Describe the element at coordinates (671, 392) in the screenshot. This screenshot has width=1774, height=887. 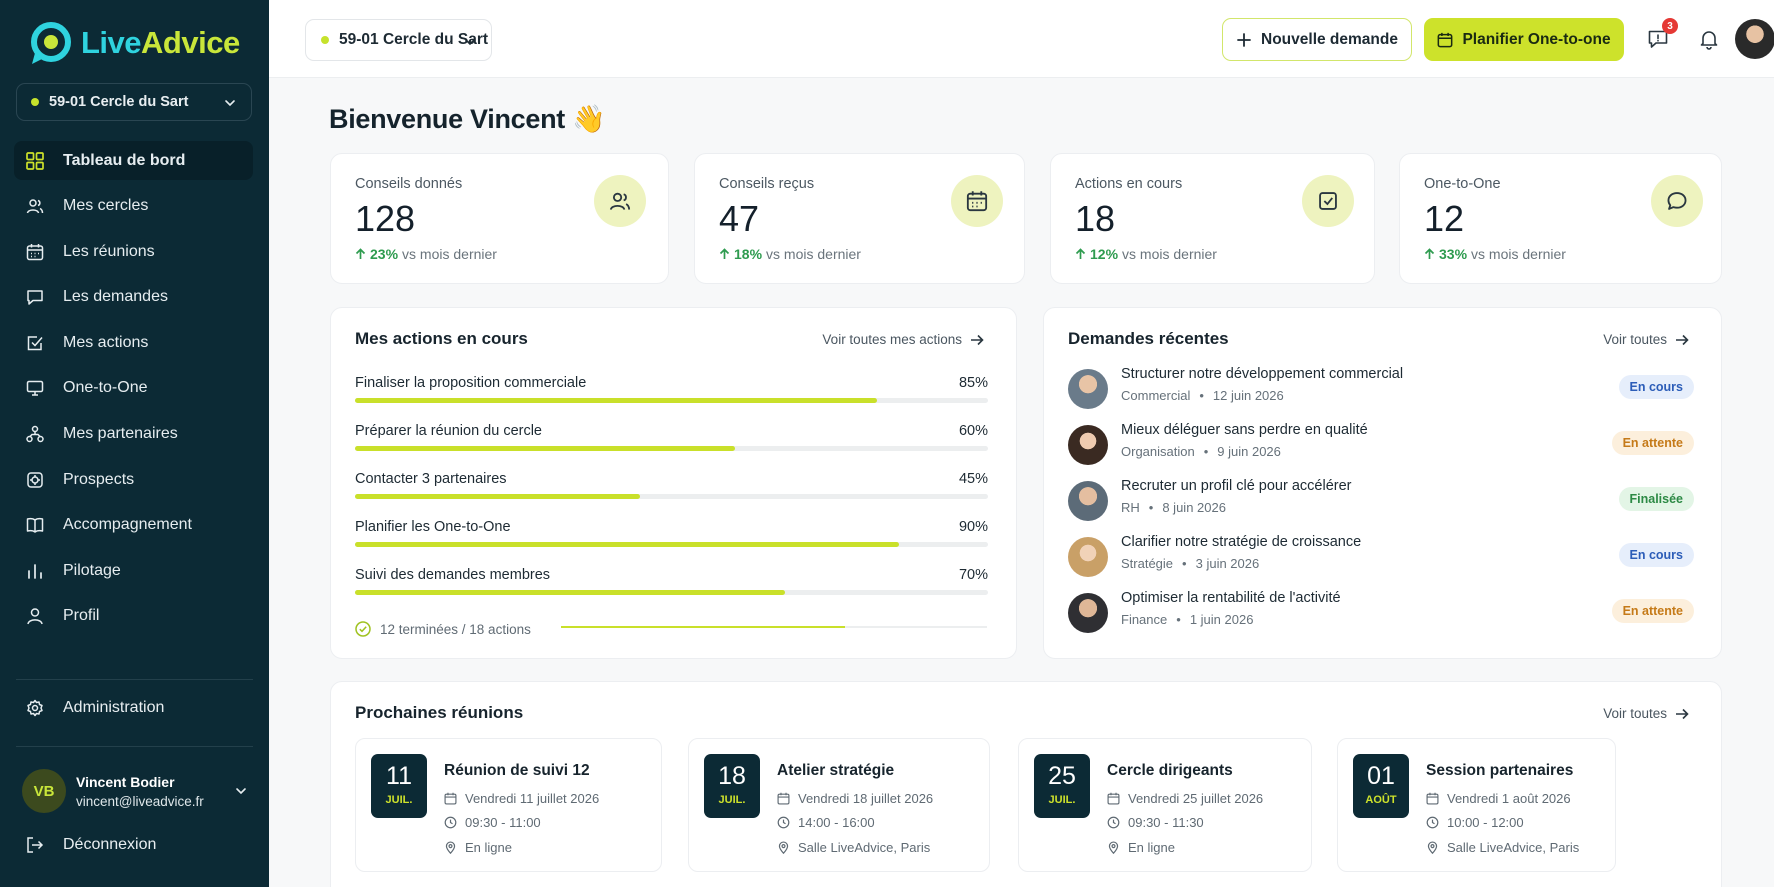
I see `action-item: Finaliser la proposition commerciale 85%` at that location.